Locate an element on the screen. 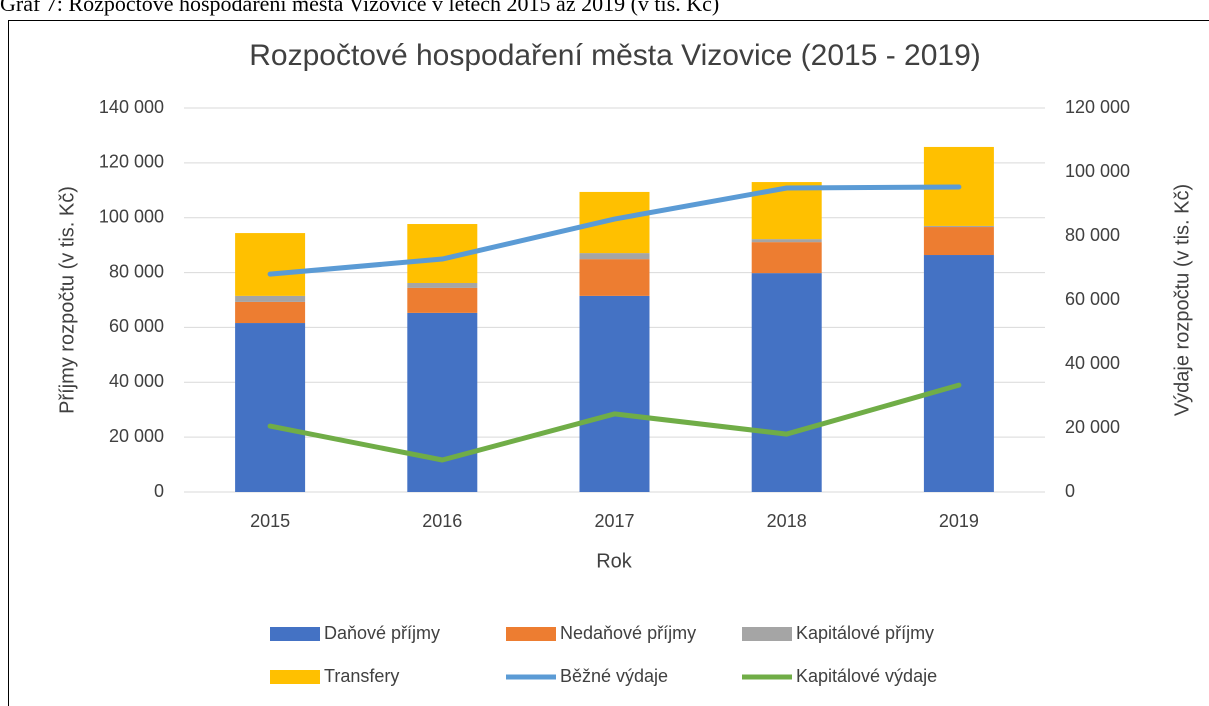 The height and width of the screenshot is (706, 1209). x-tick-label: 2017 is located at coordinates (614, 521).